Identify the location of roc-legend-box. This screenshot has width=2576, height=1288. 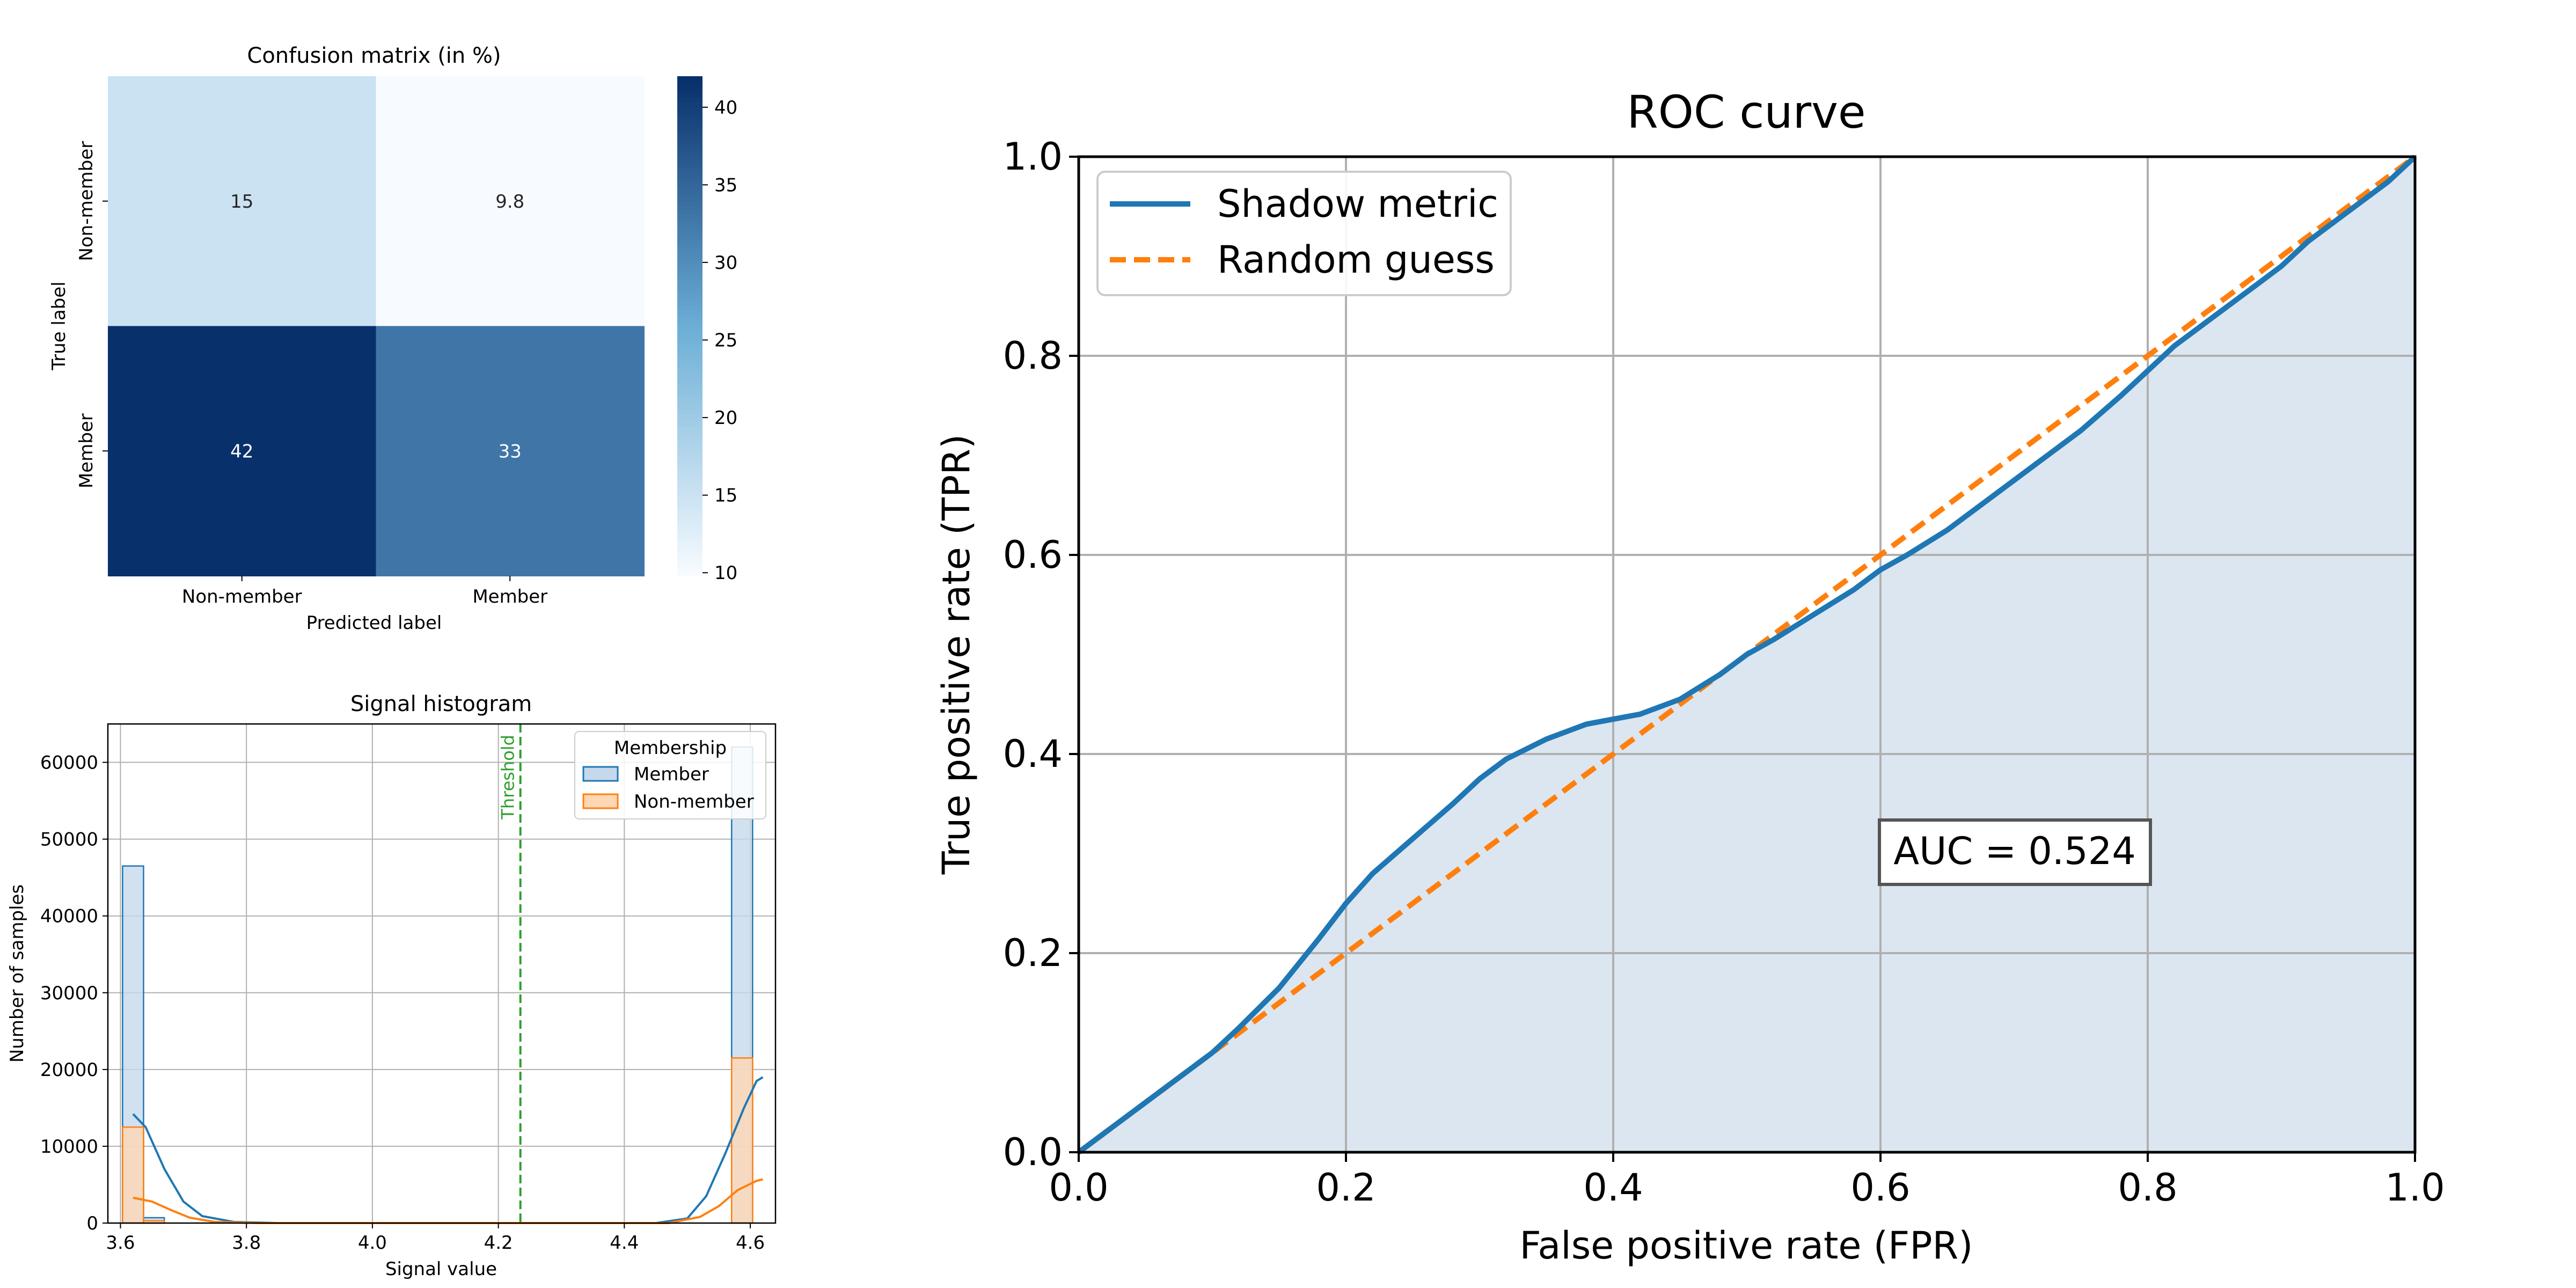
(1304, 233).